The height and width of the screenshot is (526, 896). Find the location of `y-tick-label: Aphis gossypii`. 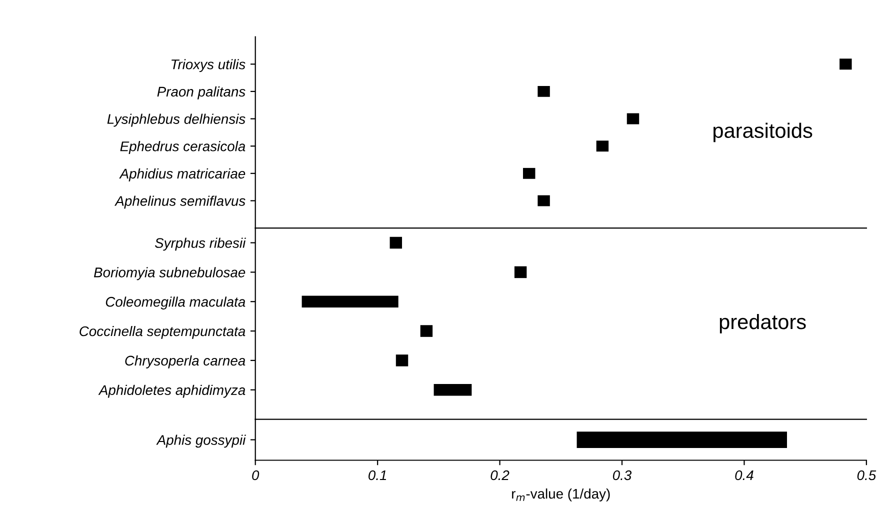

y-tick-label: Aphis gossypii is located at coordinates (201, 441).